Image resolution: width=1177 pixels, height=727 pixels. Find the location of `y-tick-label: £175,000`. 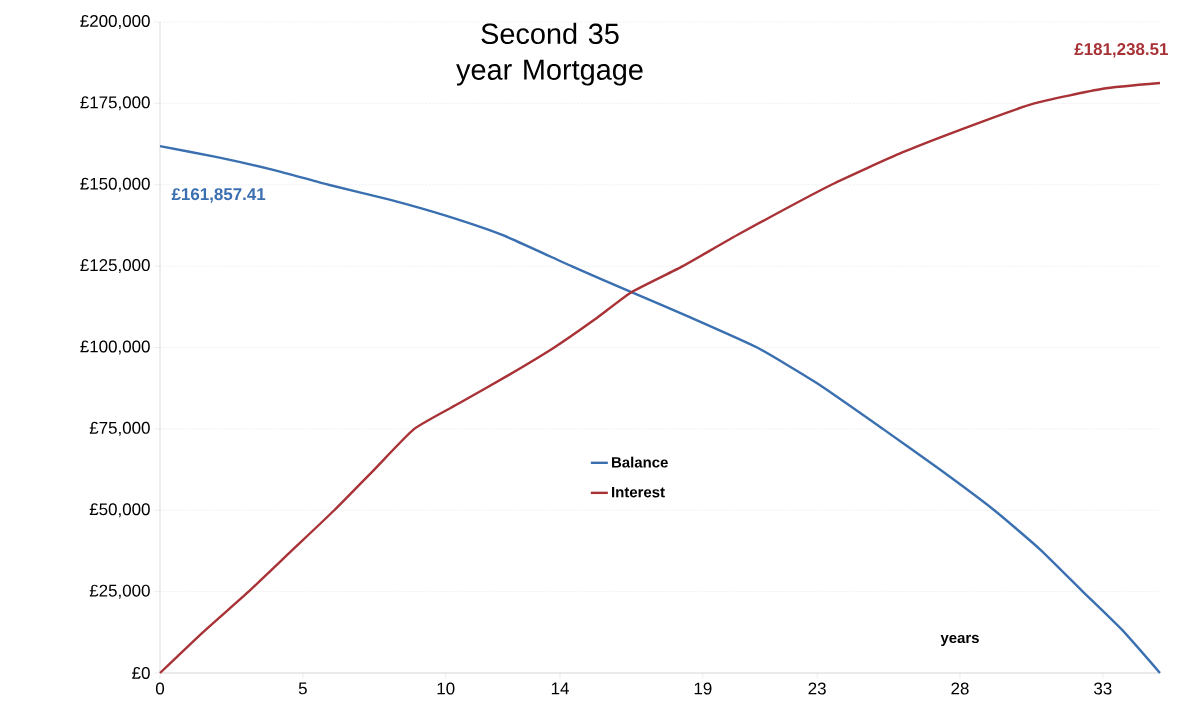

y-tick-label: £175,000 is located at coordinates (115, 103).